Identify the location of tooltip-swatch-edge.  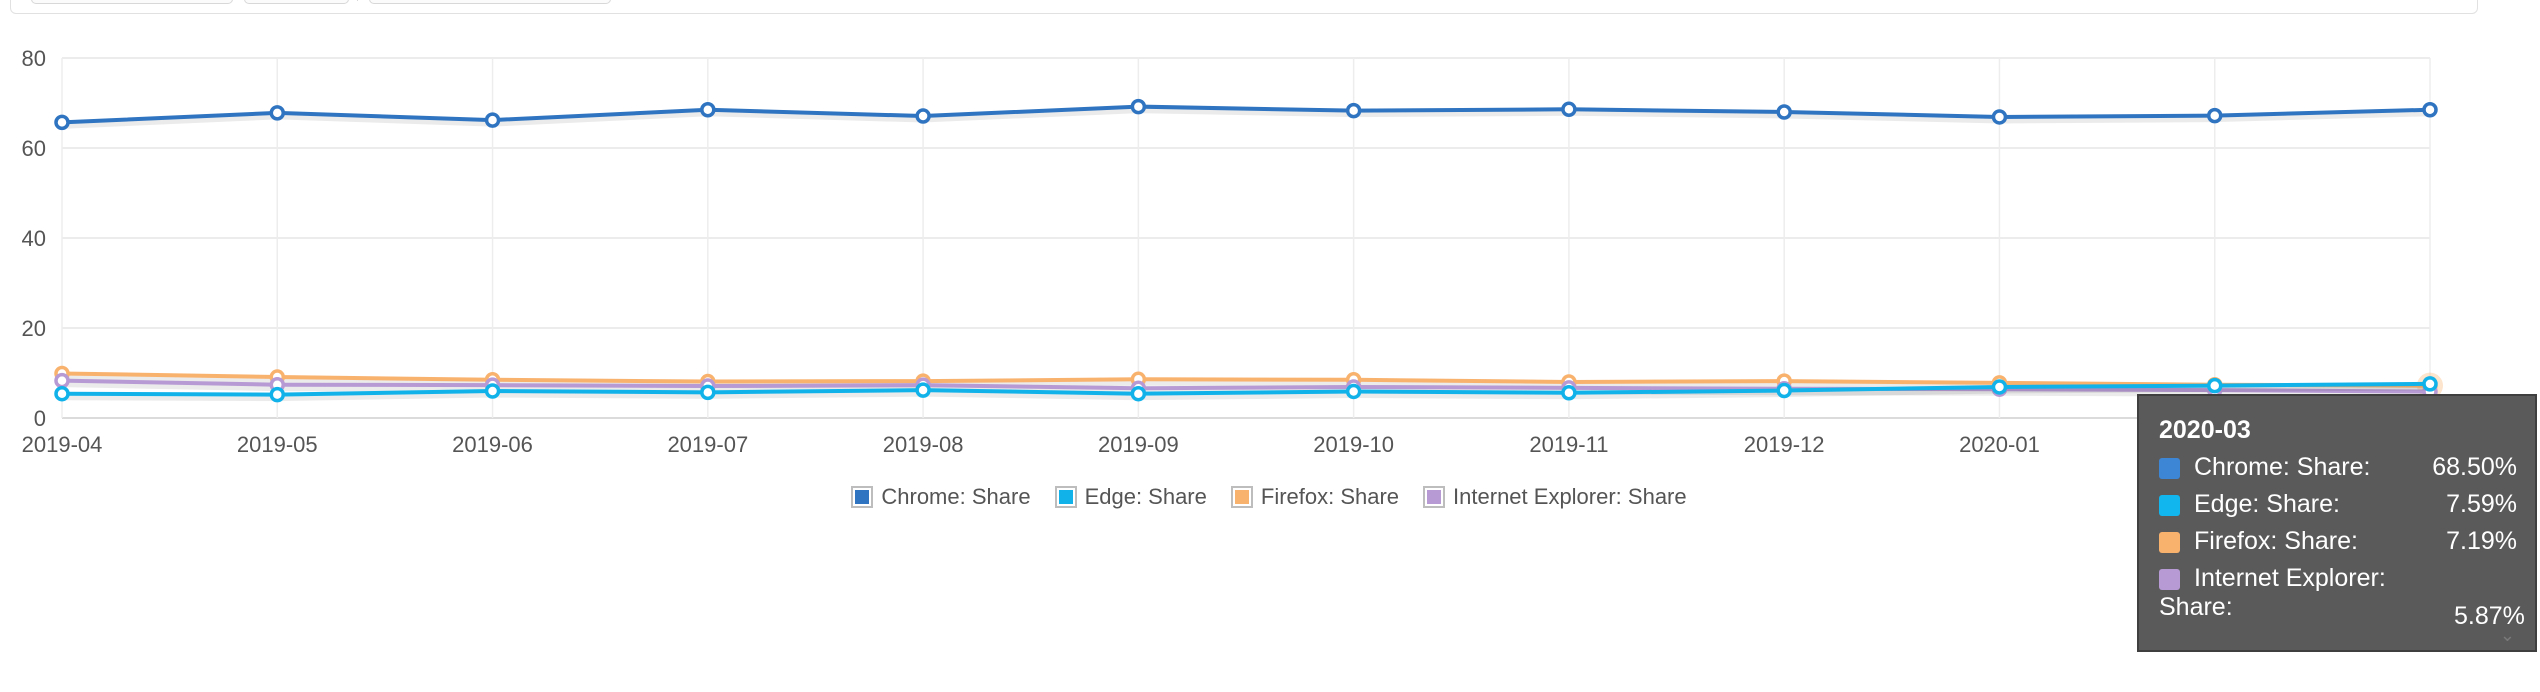
(2169, 505).